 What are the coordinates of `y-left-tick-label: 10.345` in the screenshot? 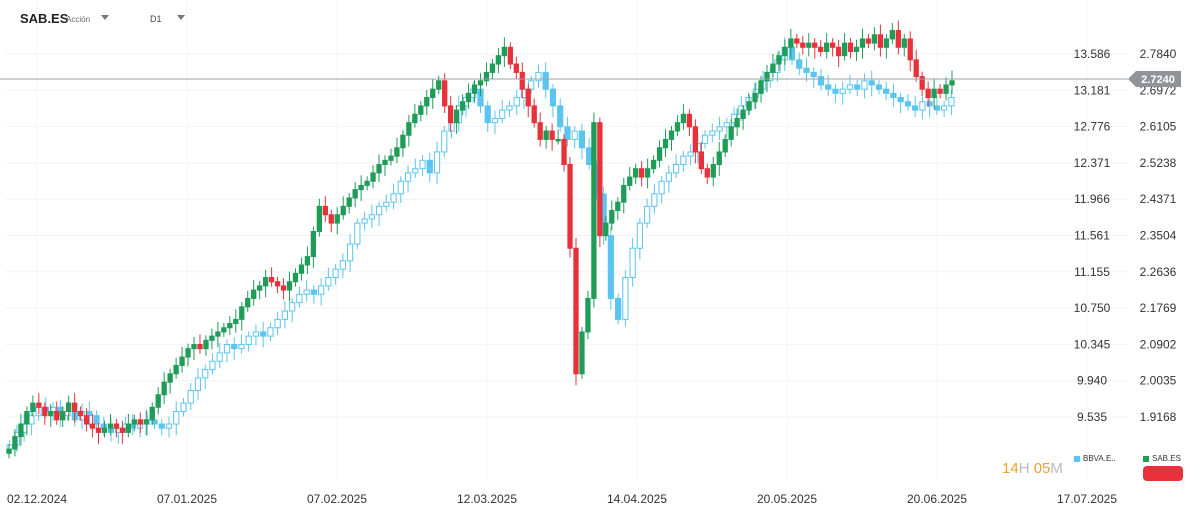 It's located at (1092, 344).